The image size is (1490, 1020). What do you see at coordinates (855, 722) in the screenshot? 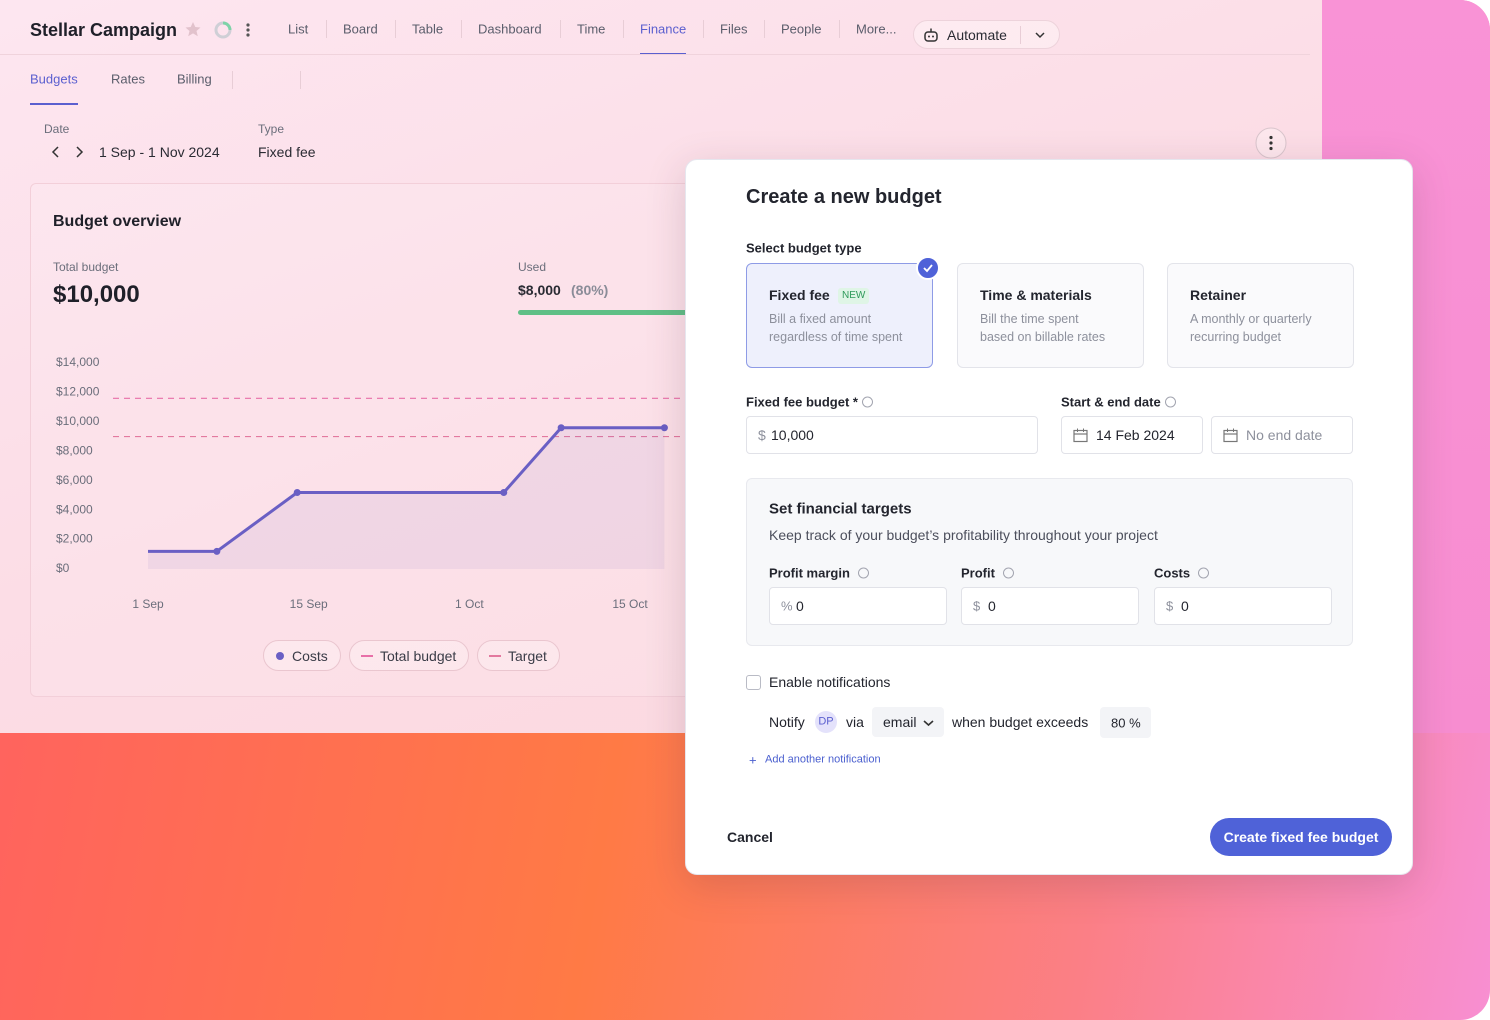
I see `via-text: via` at bounding box center [855, 722].